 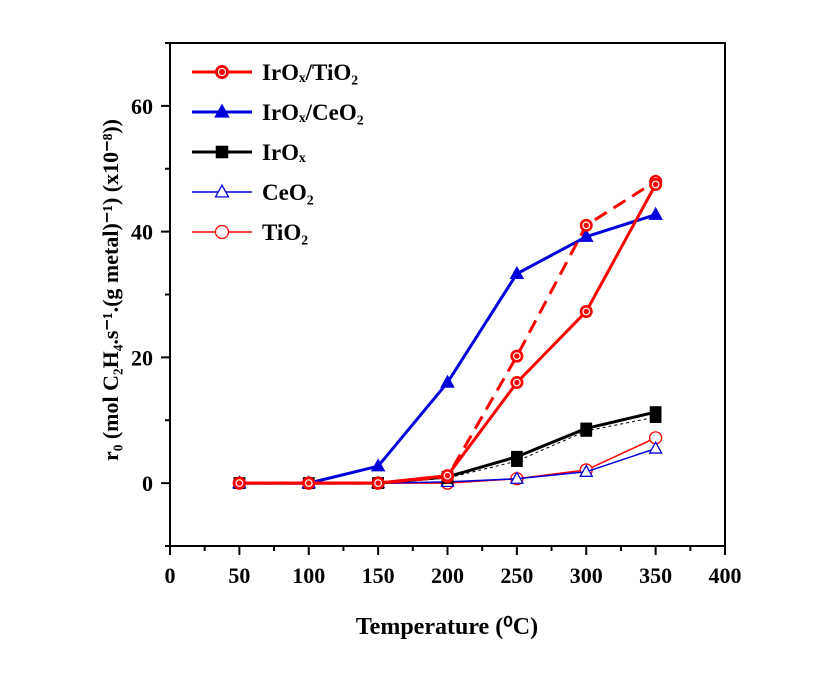 What do you see at coordinates (516, 575) in the screenshot?
I see `x-tick-label: 250` at bounding box center [516, 575].